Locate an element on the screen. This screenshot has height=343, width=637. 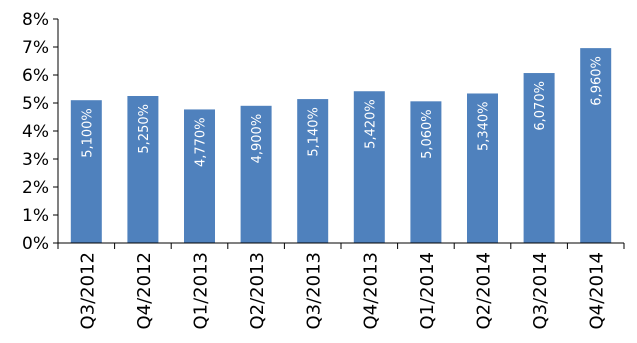
x-tick-label: Q4/2012 is located at coordinates (144, 291).